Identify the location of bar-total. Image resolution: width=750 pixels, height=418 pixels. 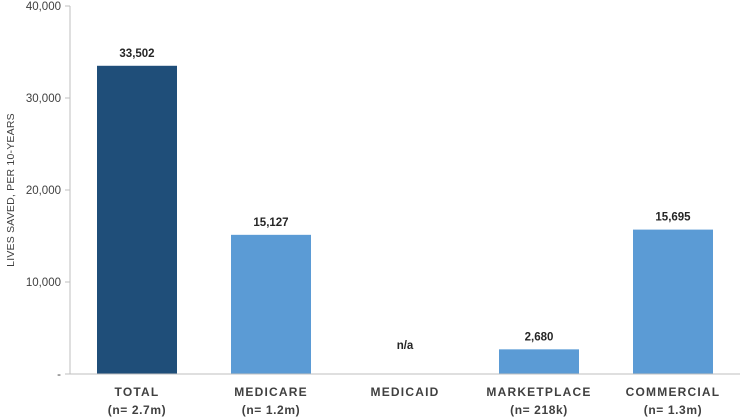
(137, 219).